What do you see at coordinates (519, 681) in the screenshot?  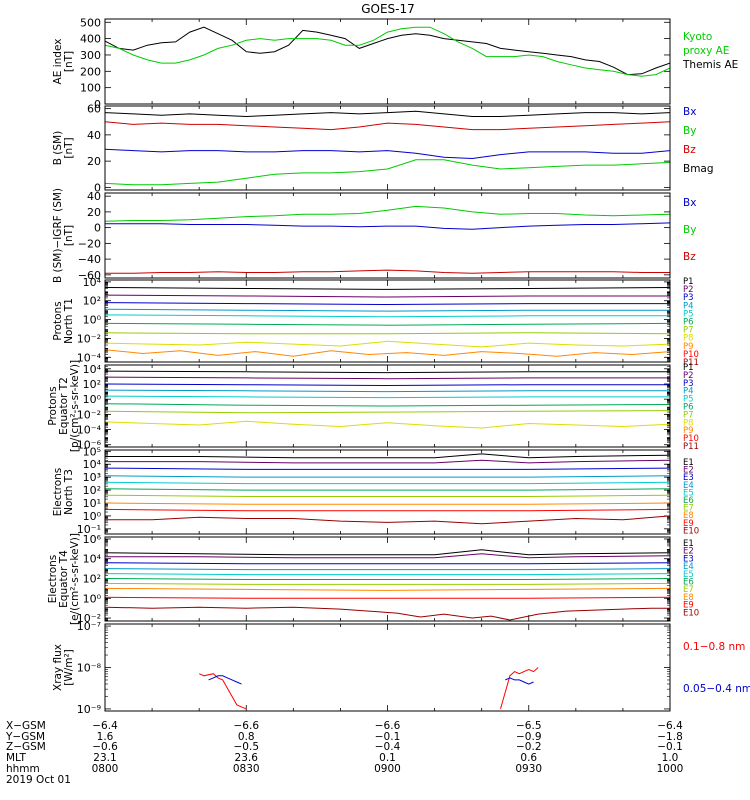 I see `series-line-0-05-0-4-nm` at bounding box center [519, 681].